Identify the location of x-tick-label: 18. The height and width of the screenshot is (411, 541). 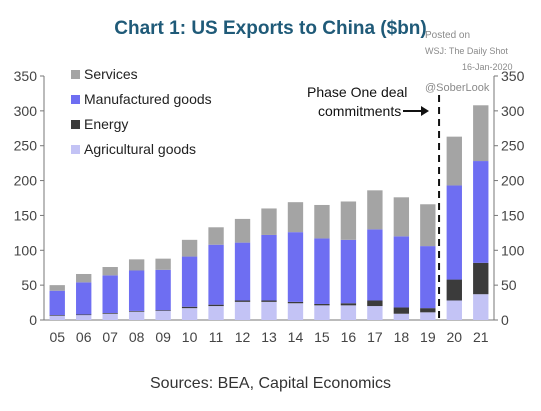
(402, 337).